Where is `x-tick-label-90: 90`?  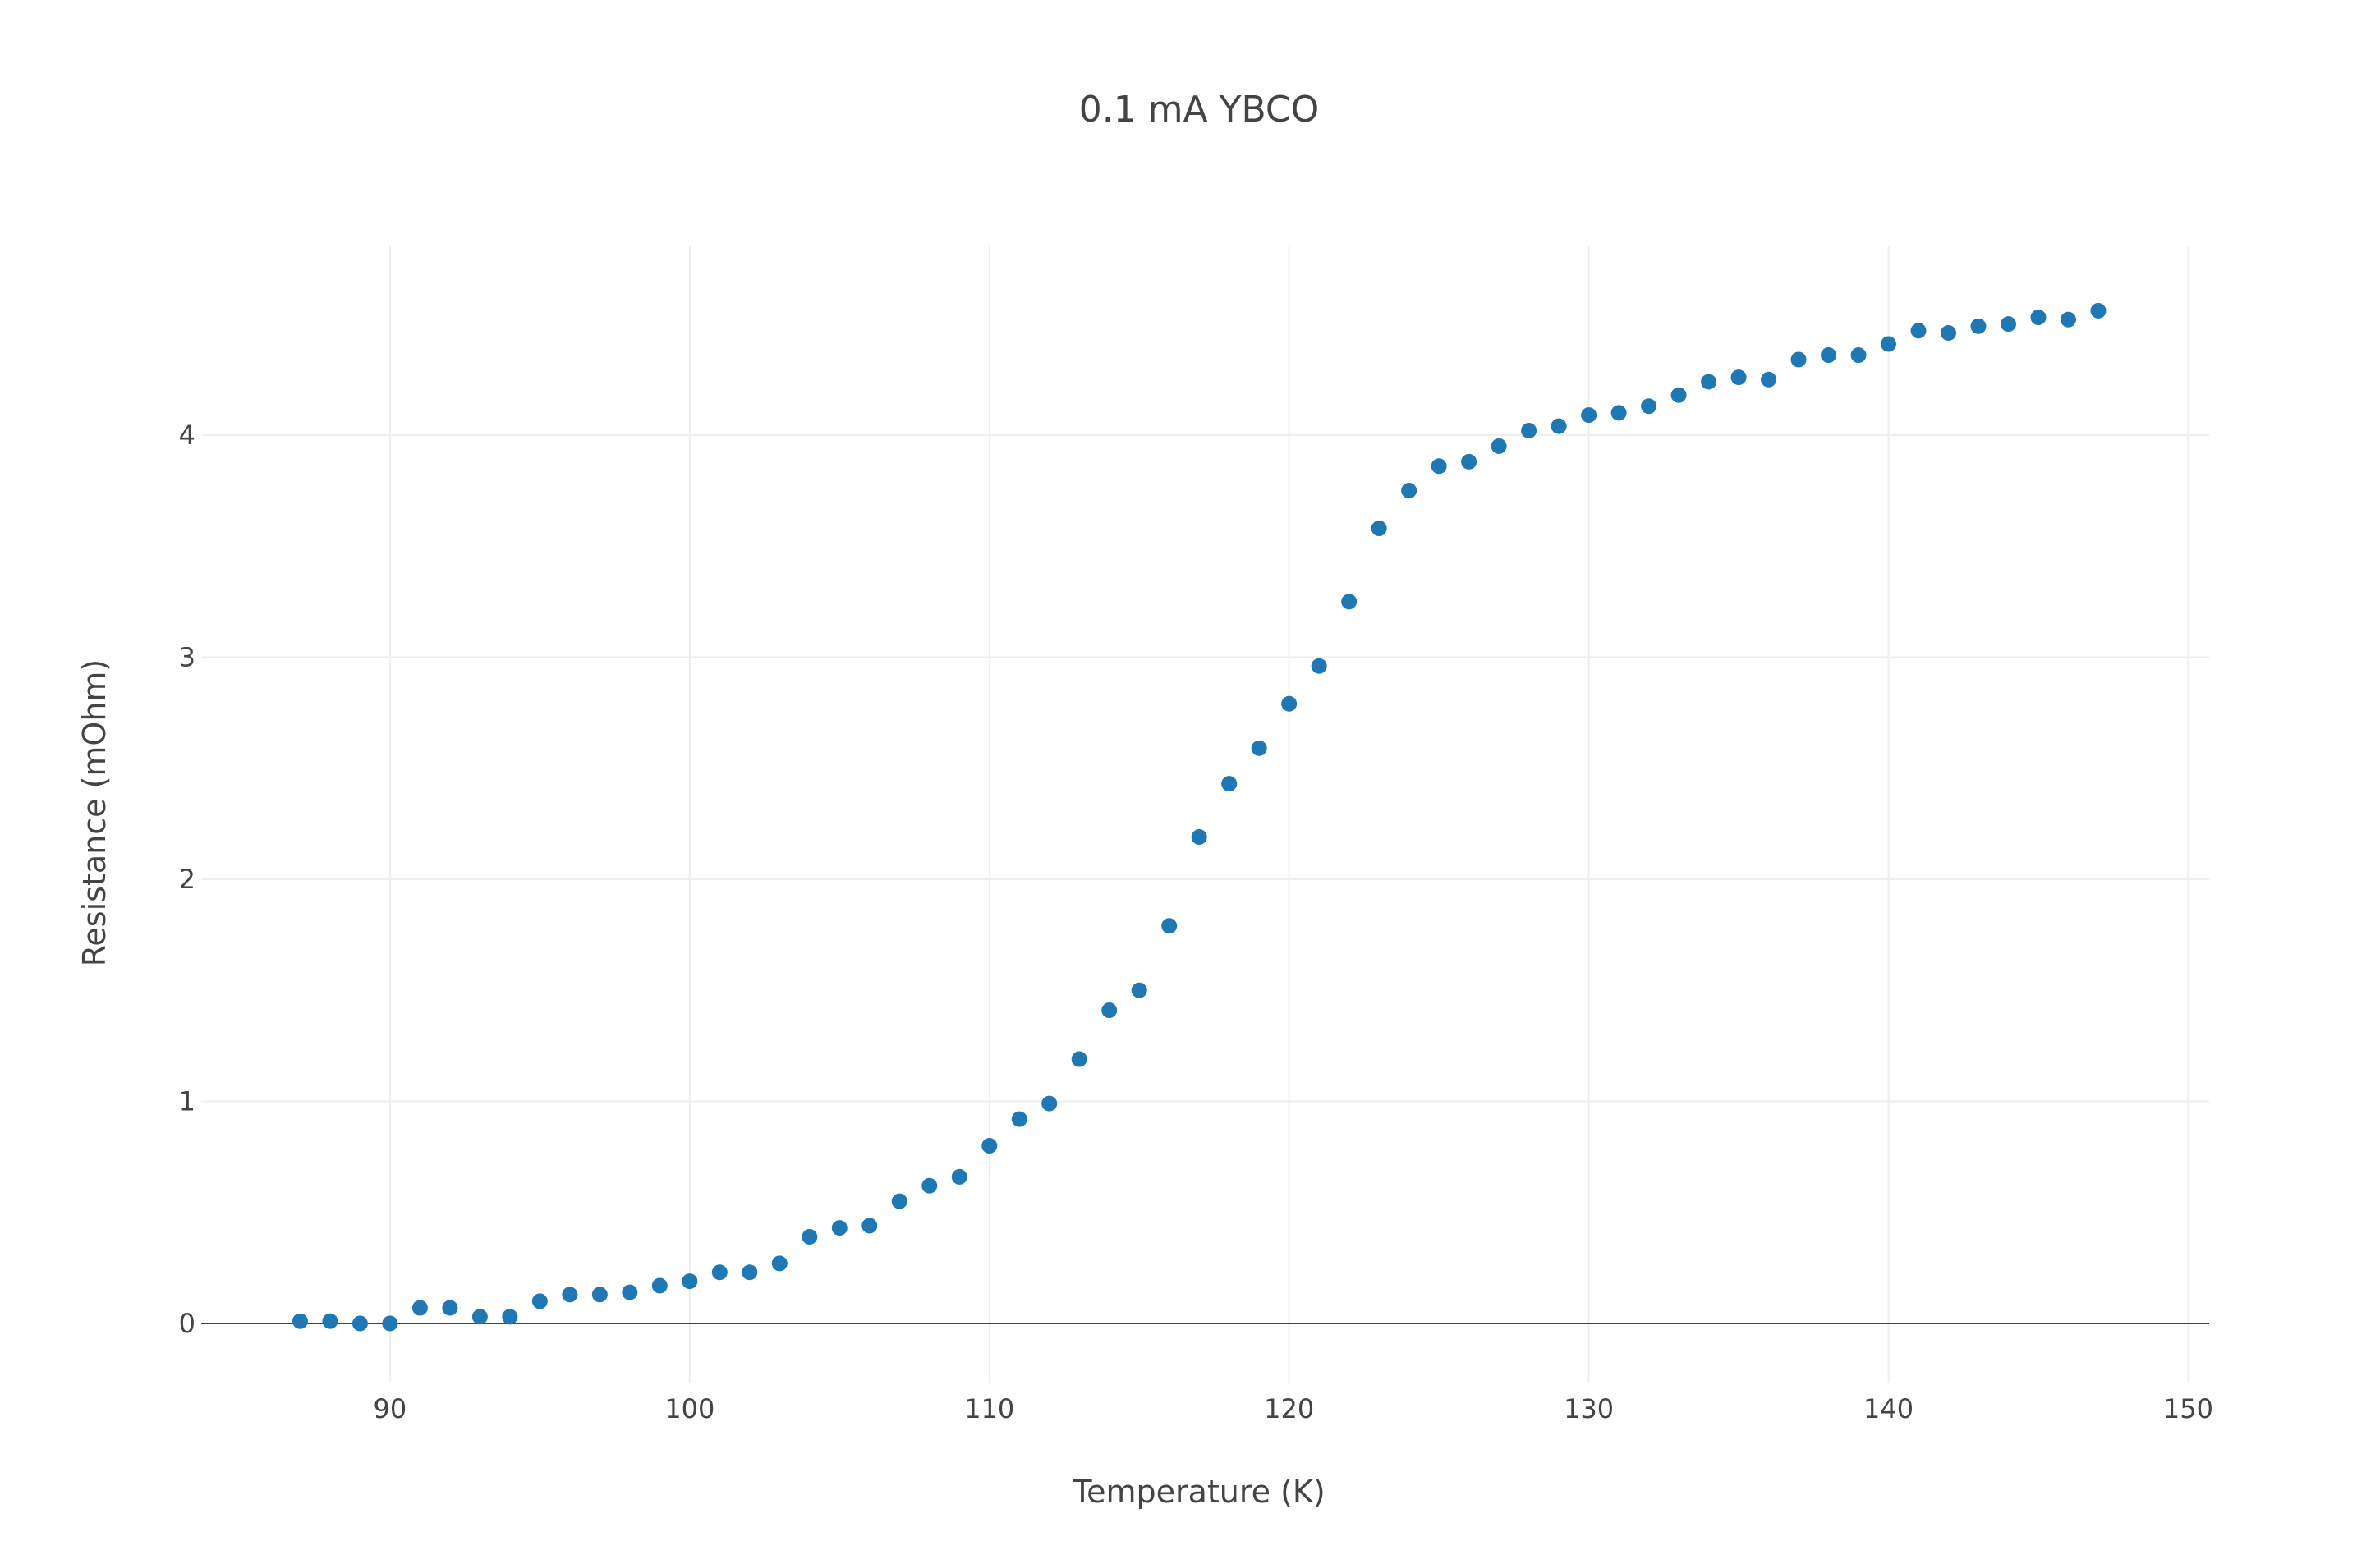 x-tick-label-90: 90 is located at coordinates (390, 1408).